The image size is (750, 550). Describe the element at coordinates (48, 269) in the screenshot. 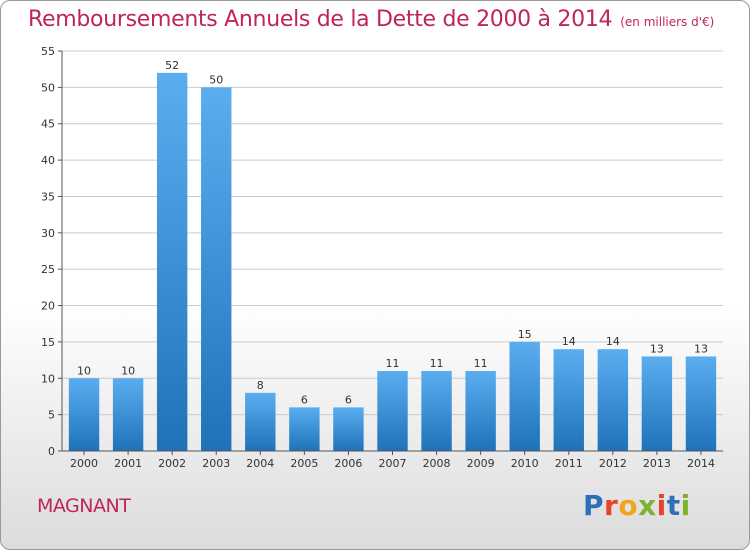

I see `y-tick-label: 25` at that location.